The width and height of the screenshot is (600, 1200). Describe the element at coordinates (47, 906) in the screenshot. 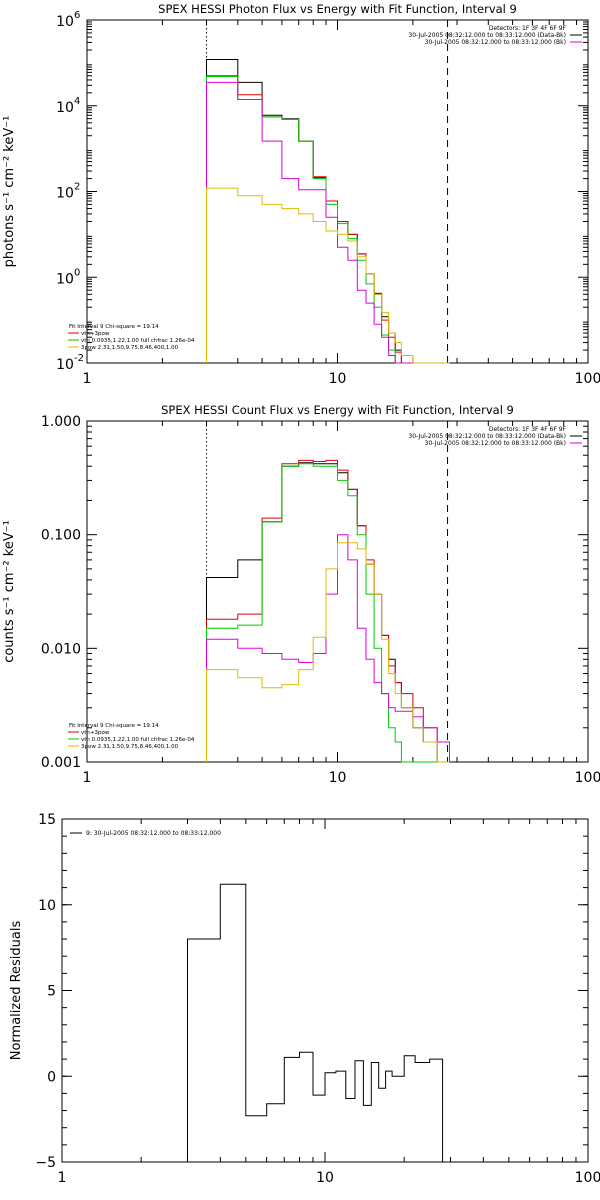

I see `y-tick-label: 10` at that location.